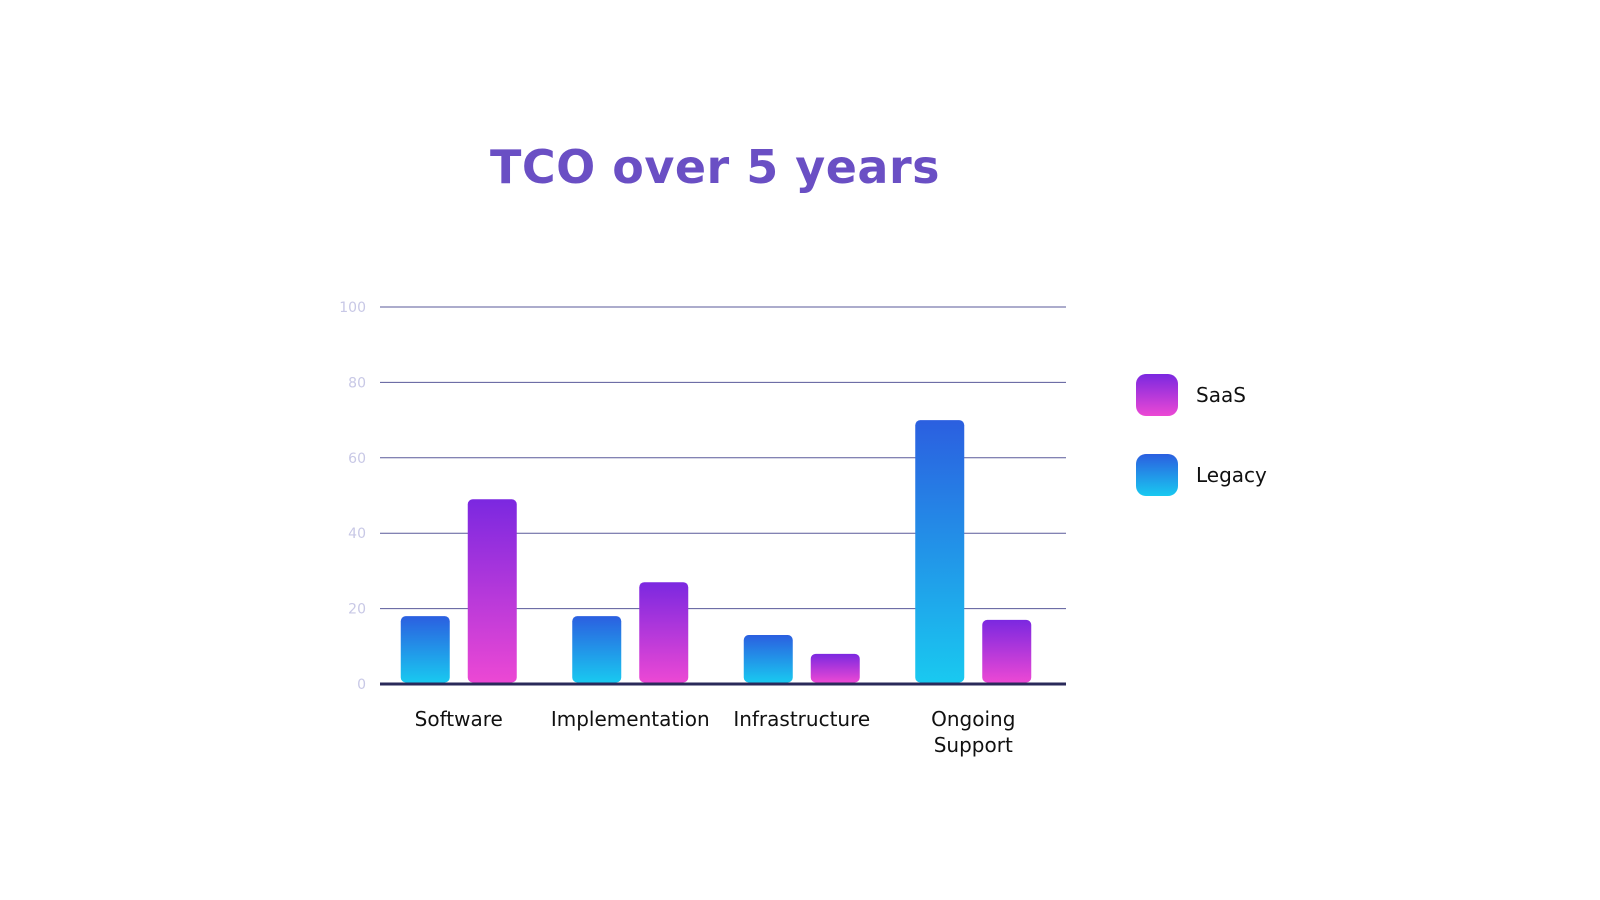 The image size is (1600, 900). What do you see at coordinates (801, 719) in the screenshot?
I see `x-tick-label-infrastructure: Infrastructure` at bounding box center [801, 719].